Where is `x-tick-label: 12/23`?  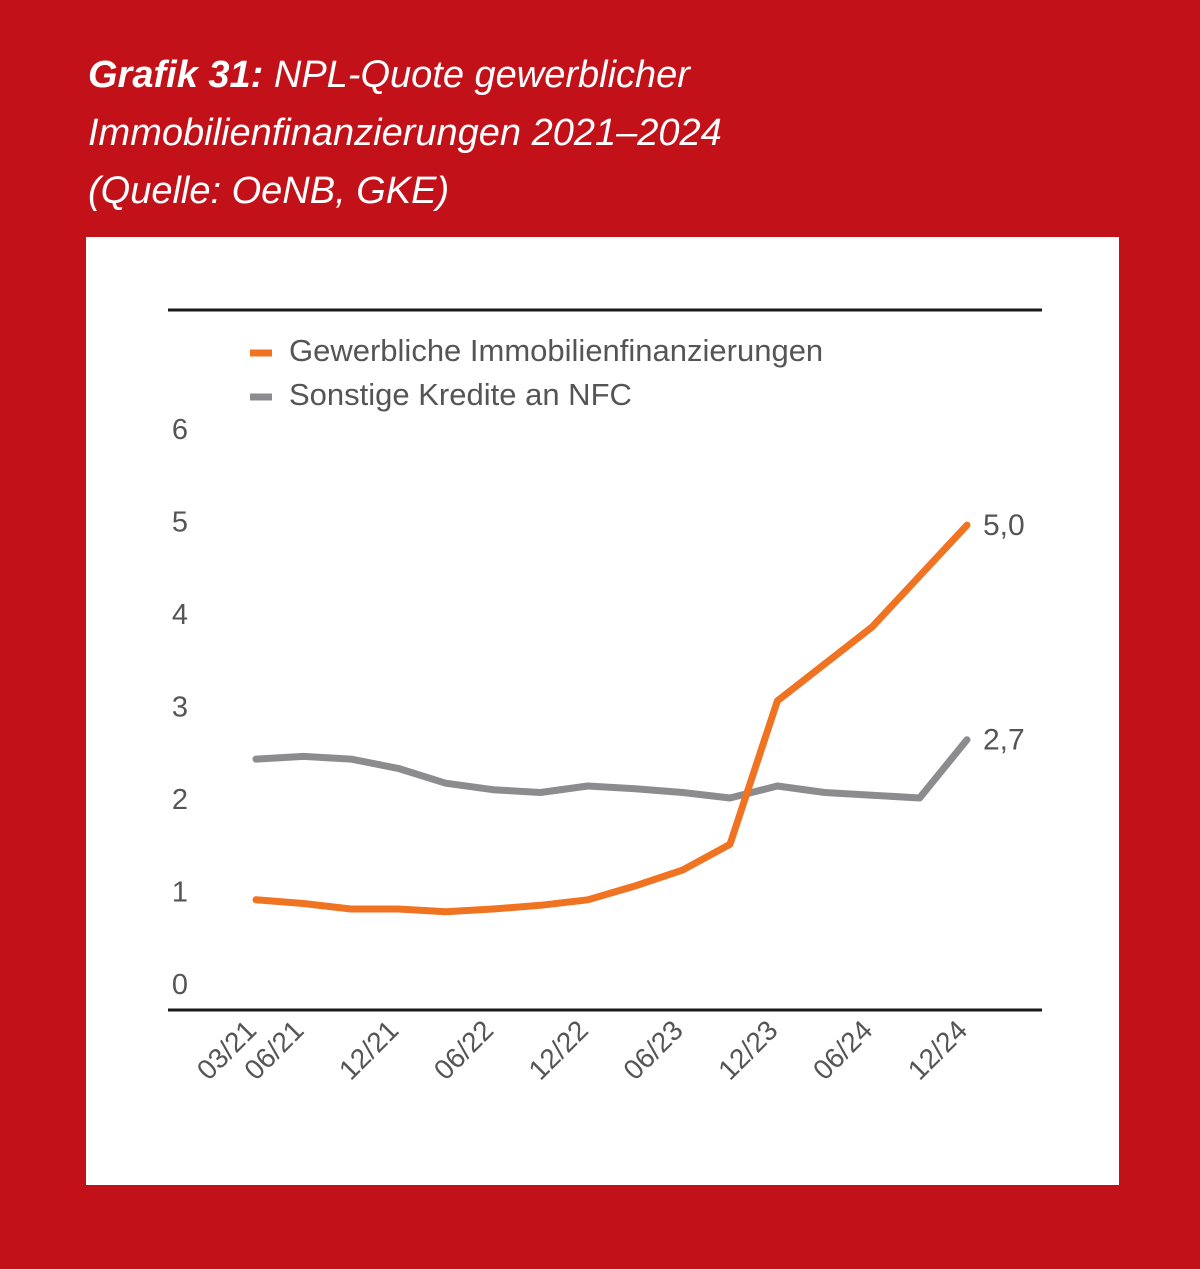 x-tick-label: 12/23 is located at coordinates (747, 1049).